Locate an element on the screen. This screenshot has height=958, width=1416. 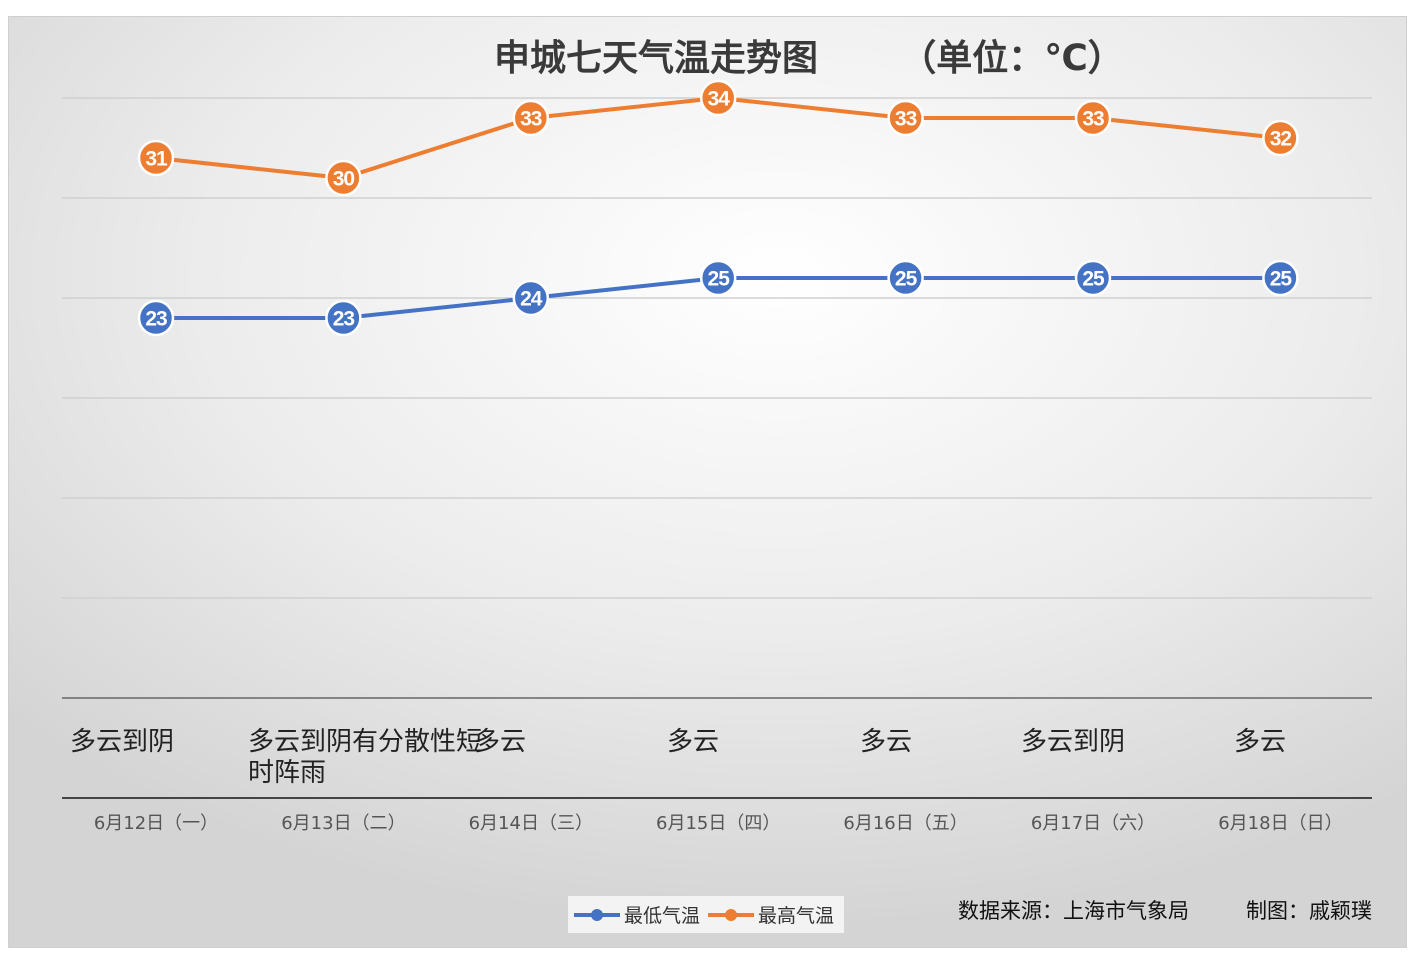
chart-unit-label: （单位：℃） is located at coordinates (1012, 58).